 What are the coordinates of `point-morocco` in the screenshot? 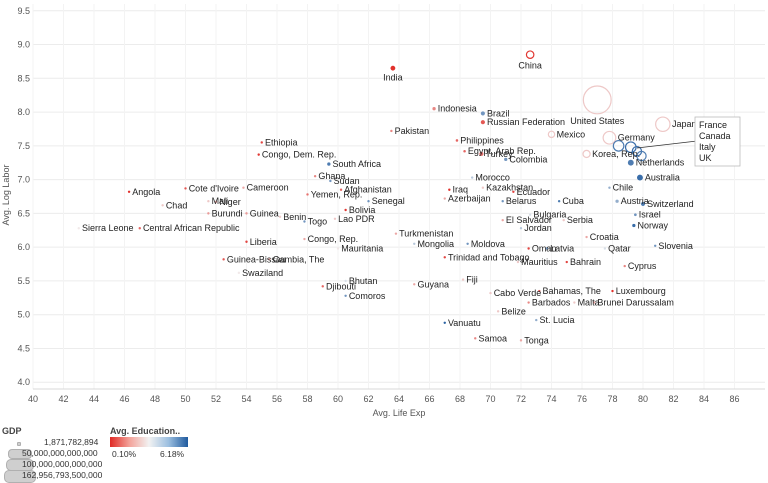 It's located at (472, 177).